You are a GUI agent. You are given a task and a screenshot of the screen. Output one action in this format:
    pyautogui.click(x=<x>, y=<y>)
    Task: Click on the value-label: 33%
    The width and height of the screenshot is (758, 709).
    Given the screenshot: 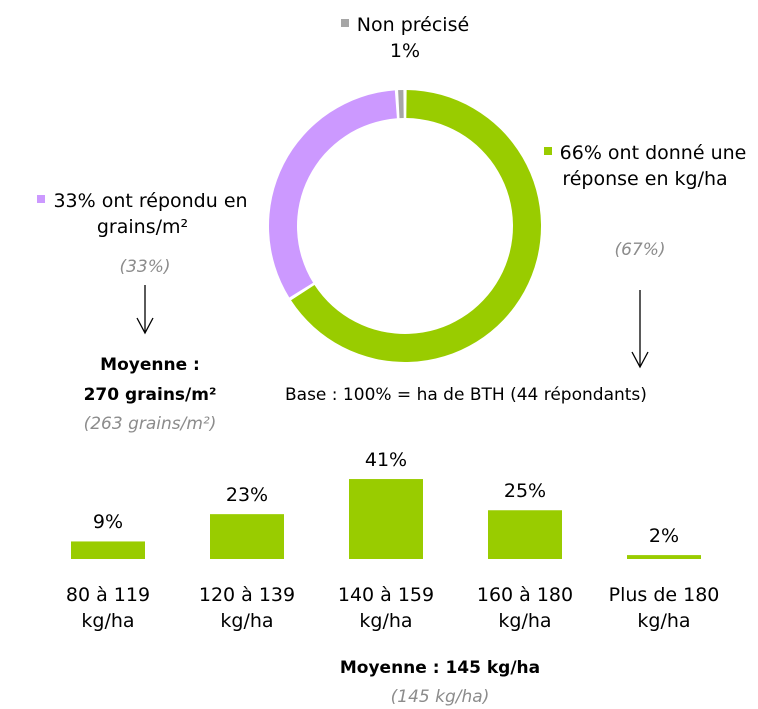 What is the action you would take?
    pyautogui.click(x=74, y=201)
    